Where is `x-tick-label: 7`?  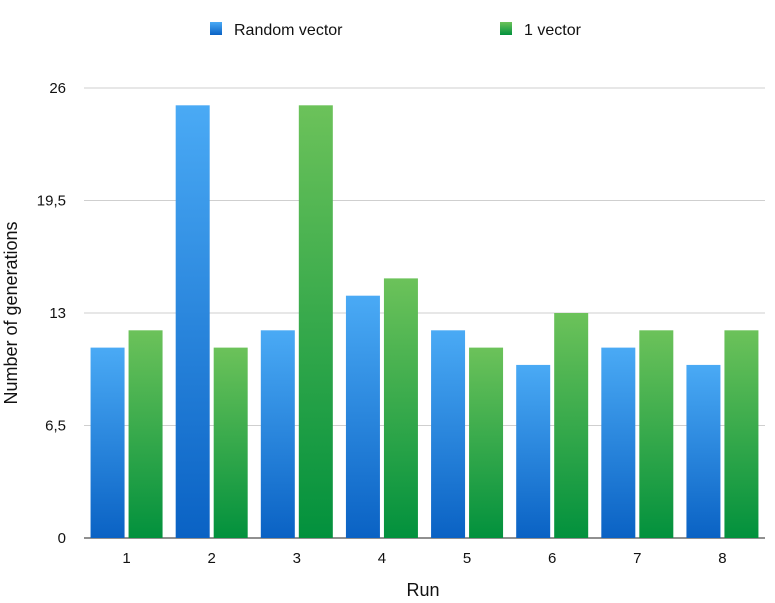
x-tick-label: 7 is located at coordinates (637, 558).